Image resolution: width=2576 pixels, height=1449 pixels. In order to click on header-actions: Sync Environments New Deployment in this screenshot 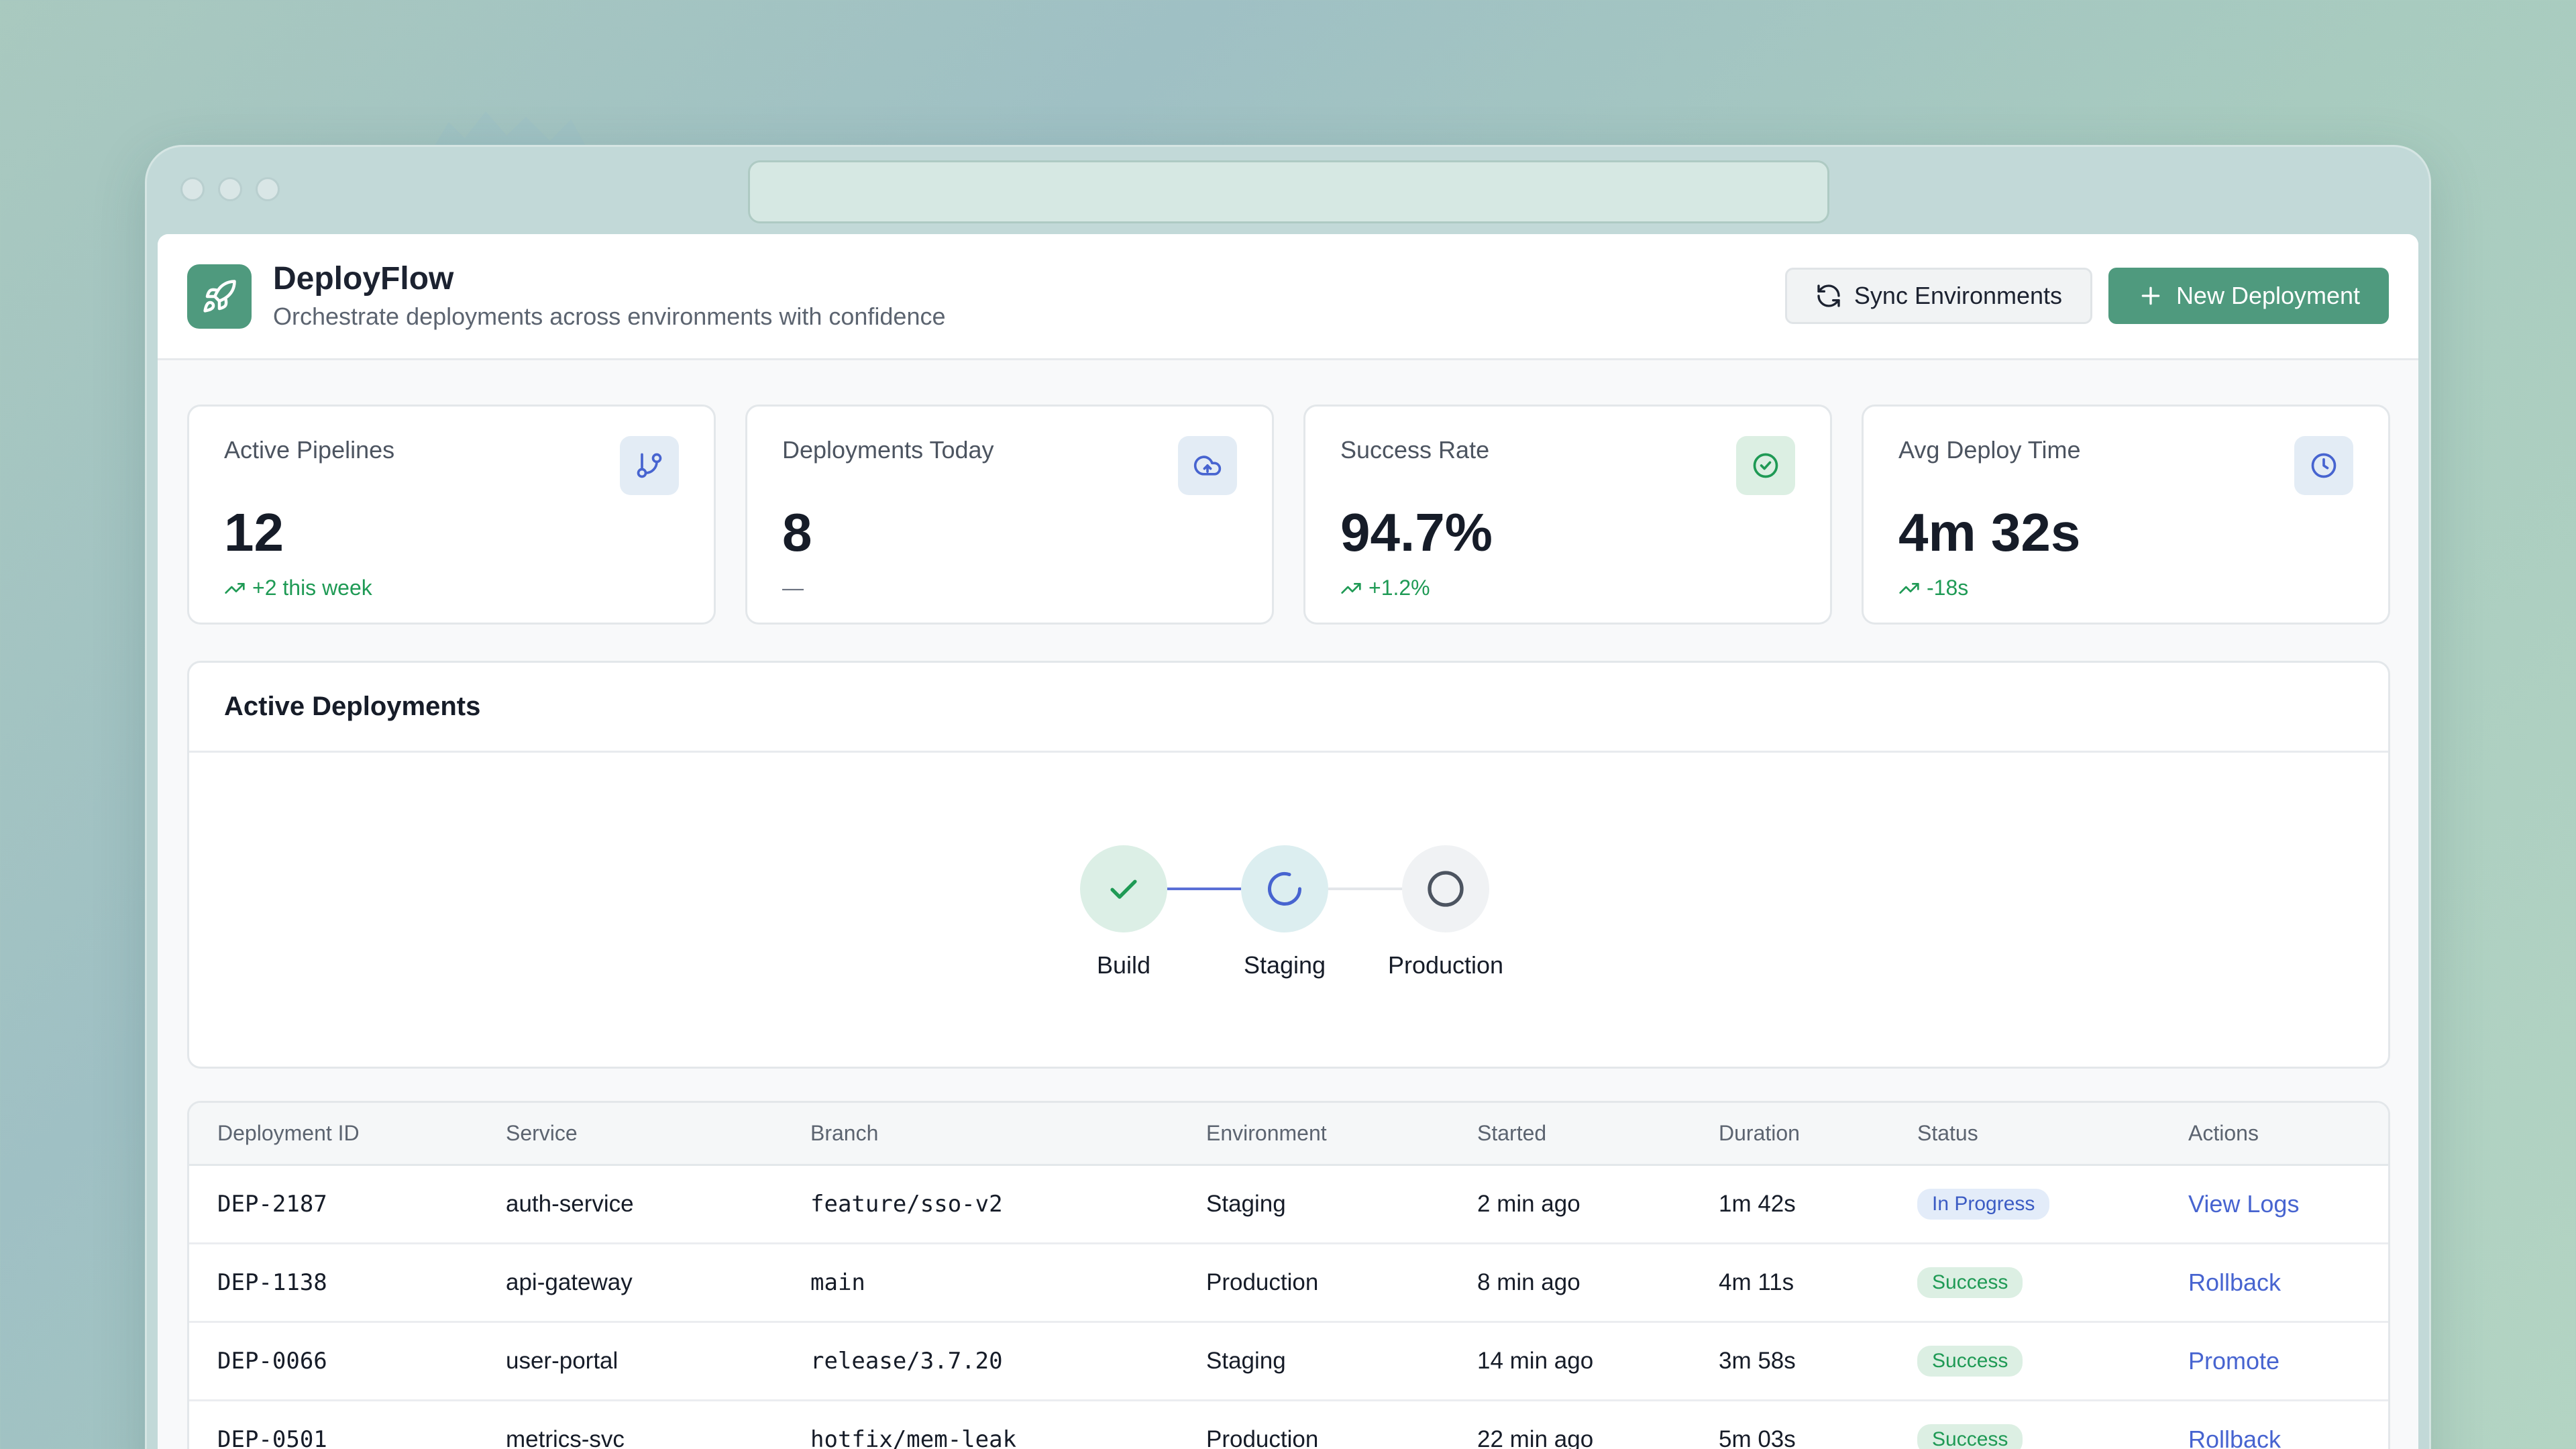, I will do `click(2087, 296)`.